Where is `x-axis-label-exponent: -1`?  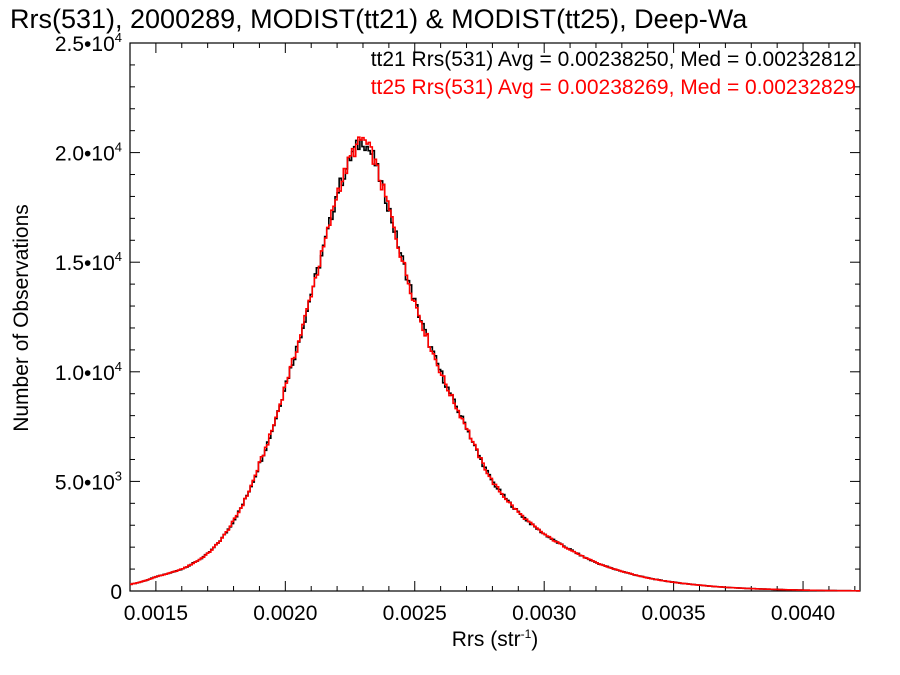 x-axis-label-exponent: -1 is located at coordinates (526, 634).